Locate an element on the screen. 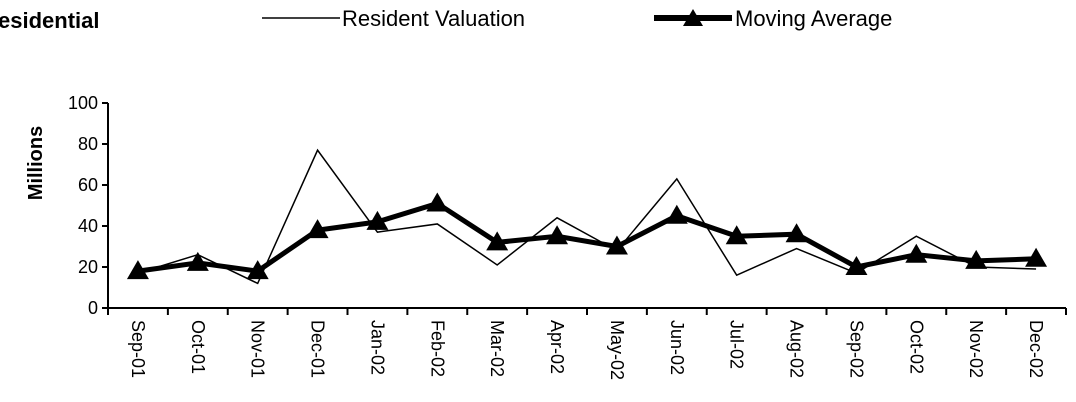 This screenshot has height=402, width=1076. x-tick-label: Nov-01 is located at coordinates (258, 349).